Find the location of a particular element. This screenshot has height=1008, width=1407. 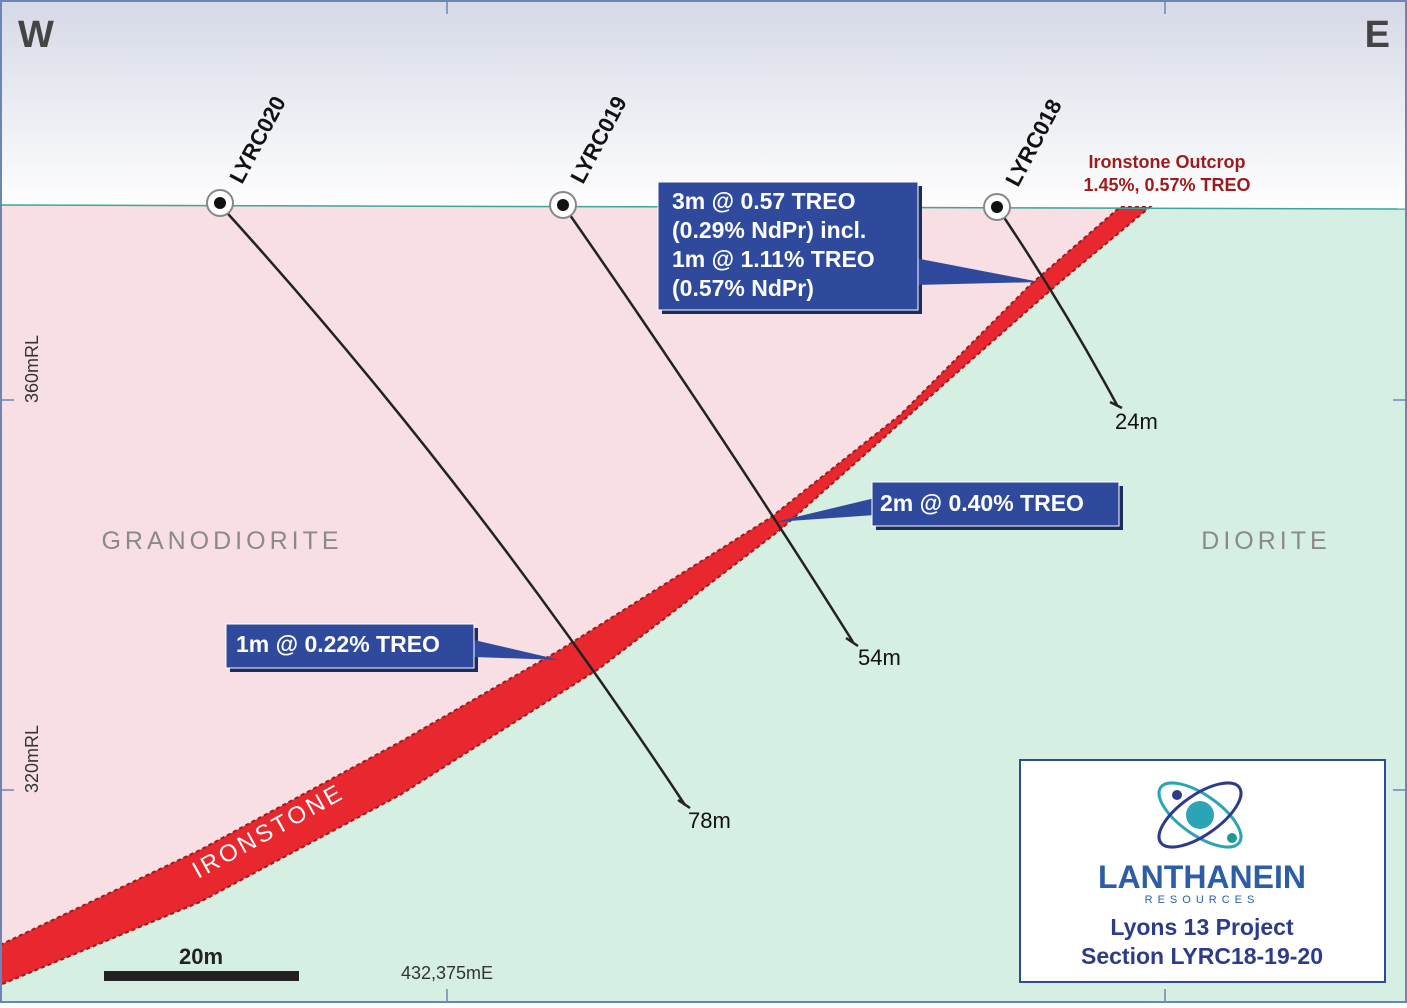

rl-label: 320mRL is located at coordinates (32, 759).